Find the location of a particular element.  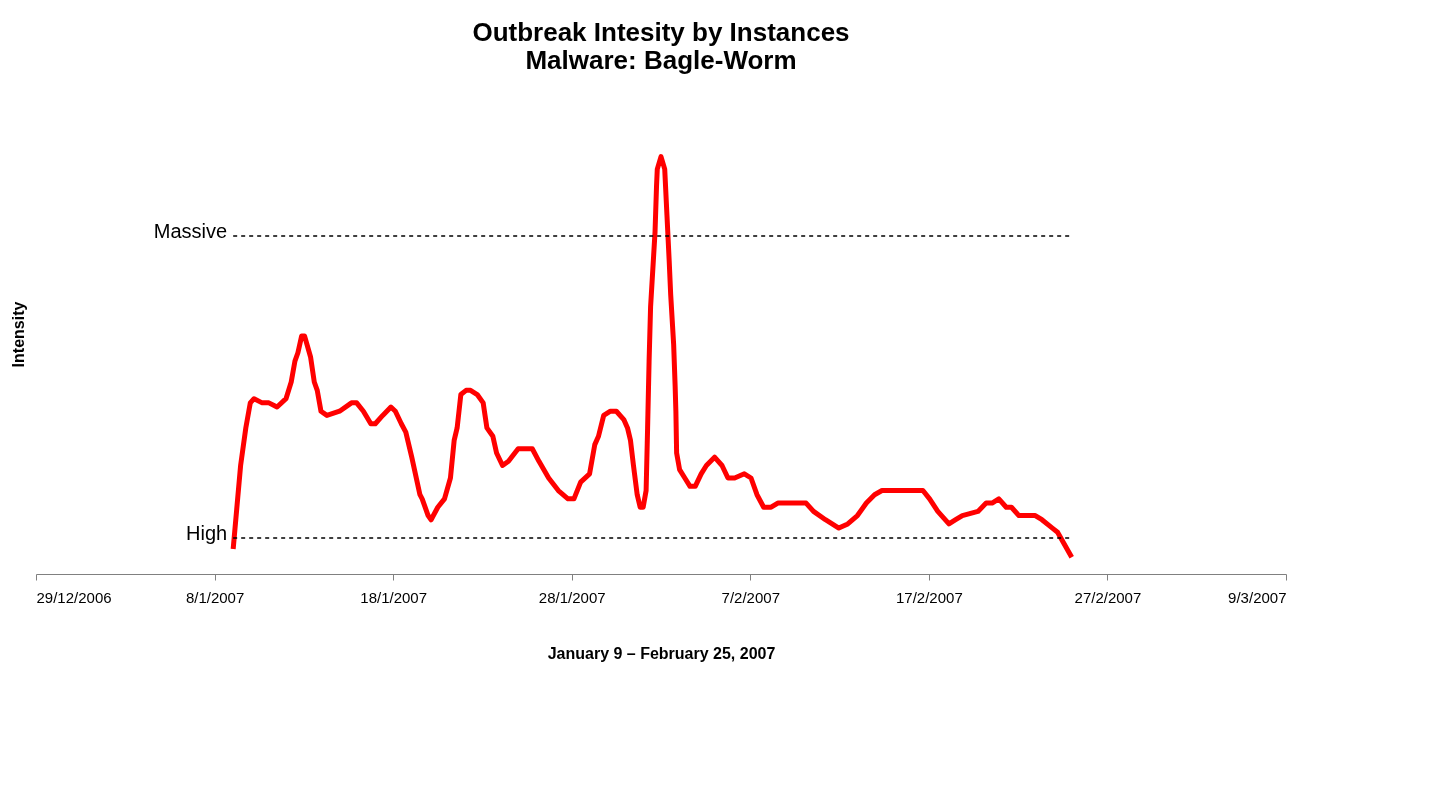

x-tick-label: 7/2/2007 is located at coordinates (750, 597).